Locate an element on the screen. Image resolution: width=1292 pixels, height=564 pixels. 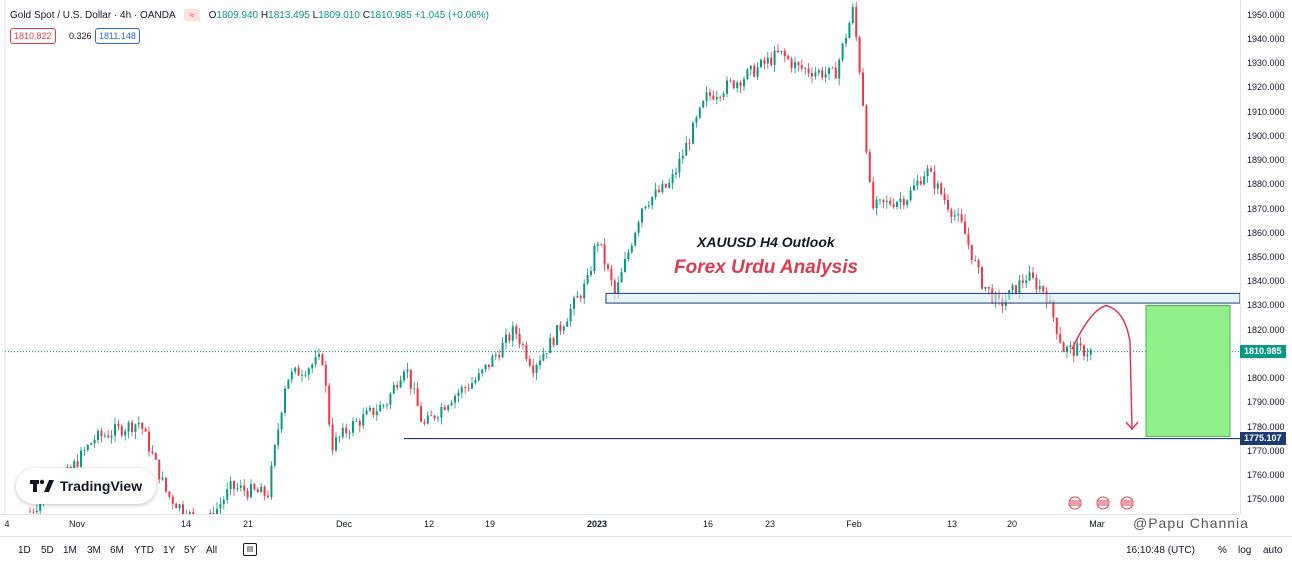
spread-value: 0.326 is located at coordinates (80, 36).